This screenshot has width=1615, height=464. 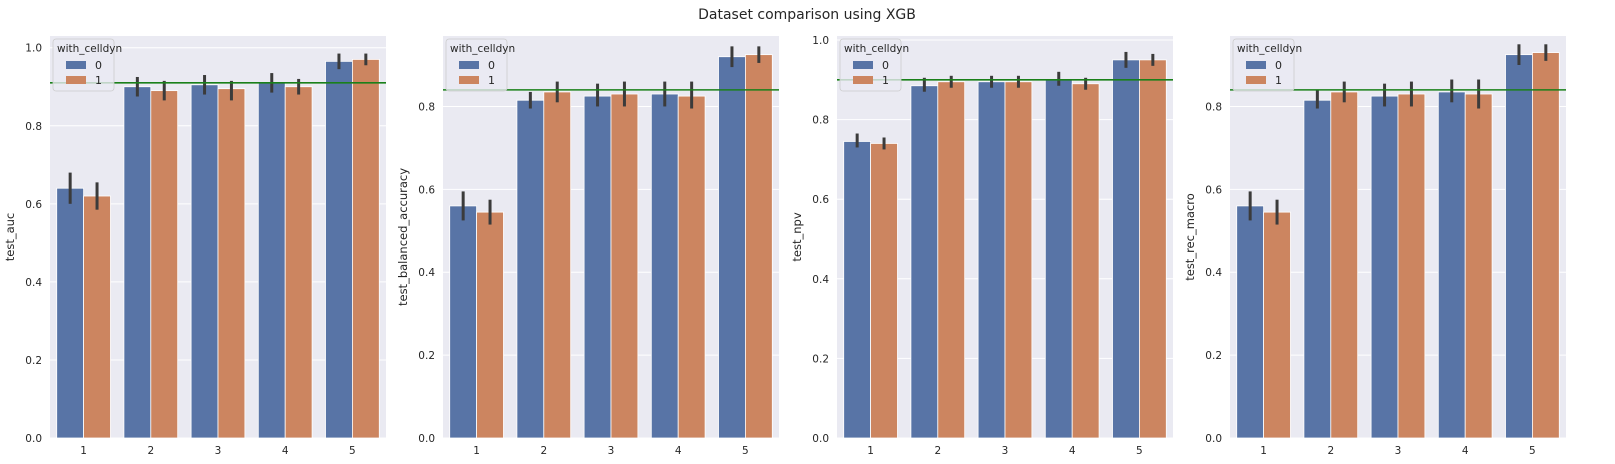 What do you see at coordinates (10, 237) in the screenshot?
I see `y-axis-label: test_auc` at bounding box center [10, 237].